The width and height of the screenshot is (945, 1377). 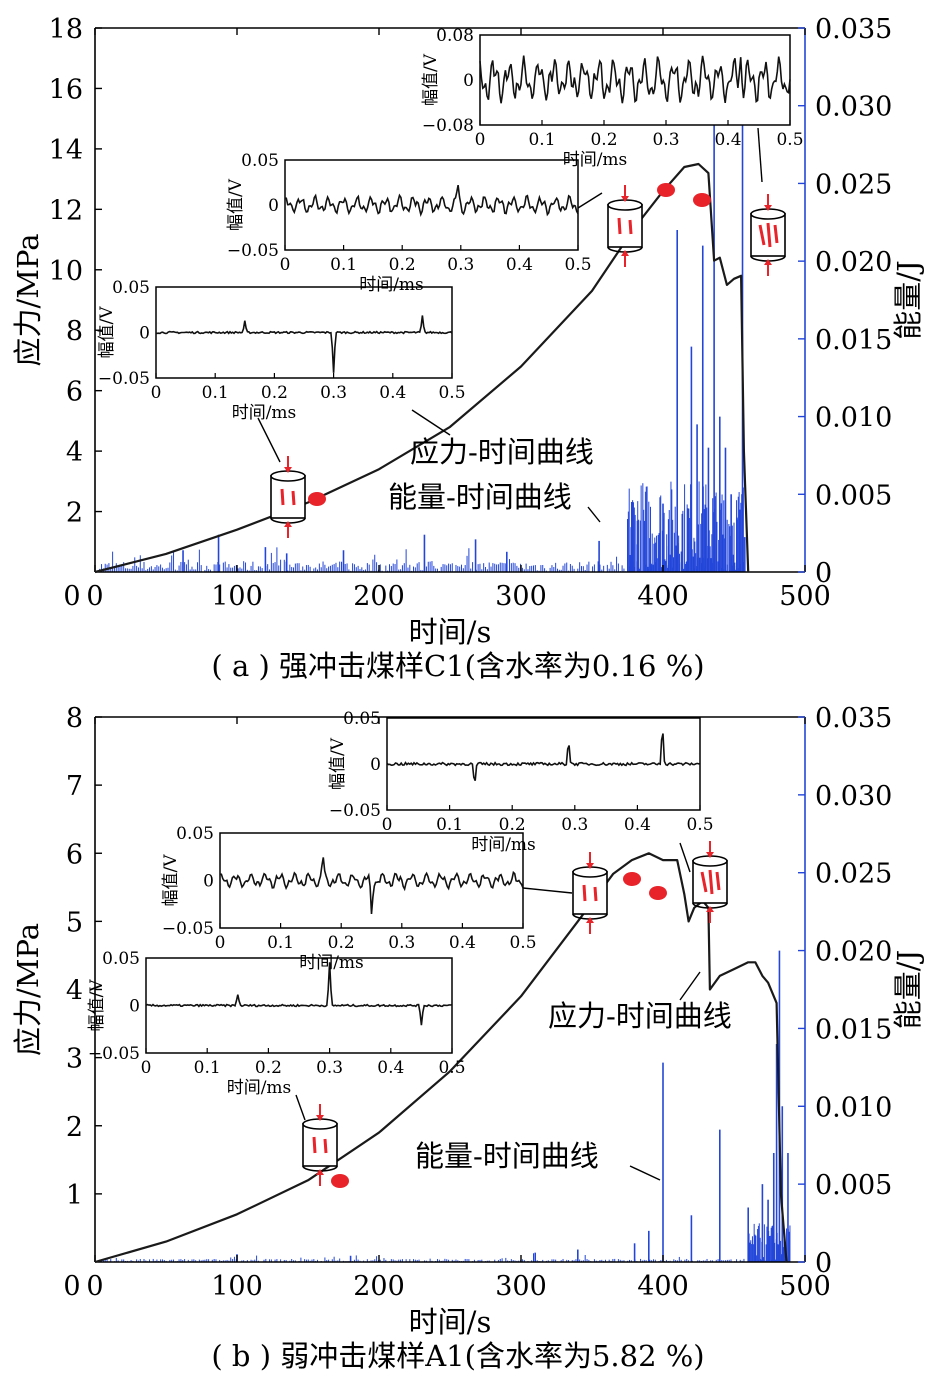 I want to click on energy-label-leader, so click(x=645, y=1173).